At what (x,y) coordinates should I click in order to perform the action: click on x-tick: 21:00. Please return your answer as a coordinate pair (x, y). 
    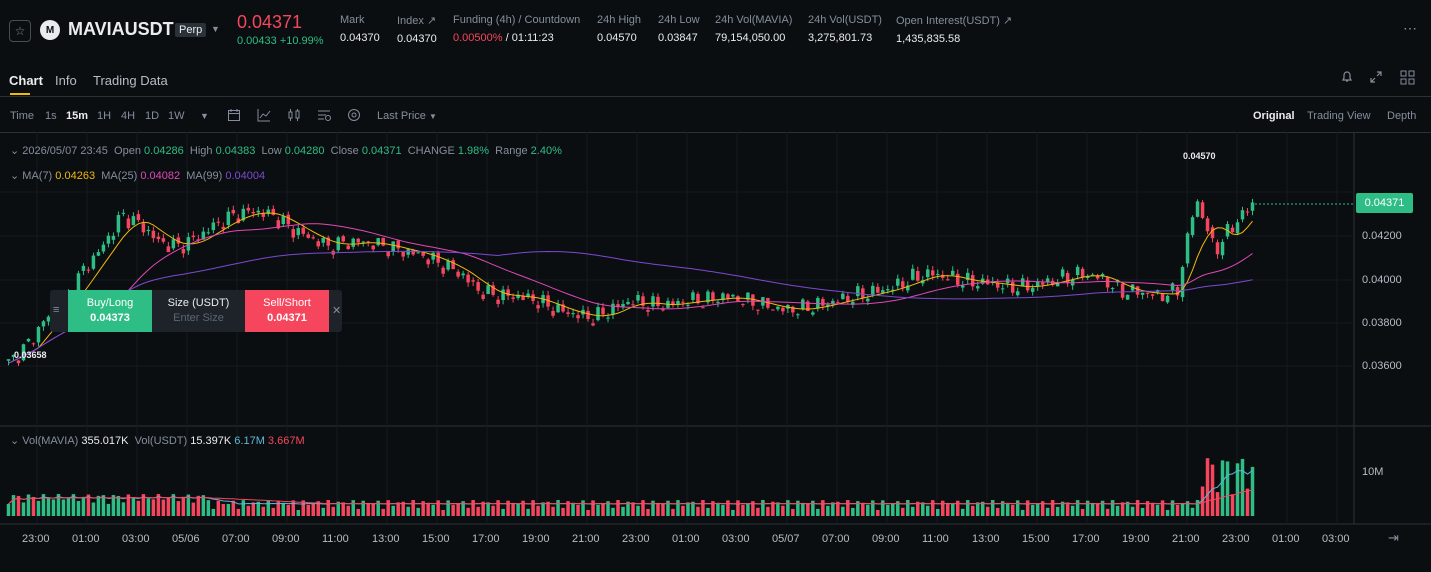
    Looking at the image, I should click on (586, 539).